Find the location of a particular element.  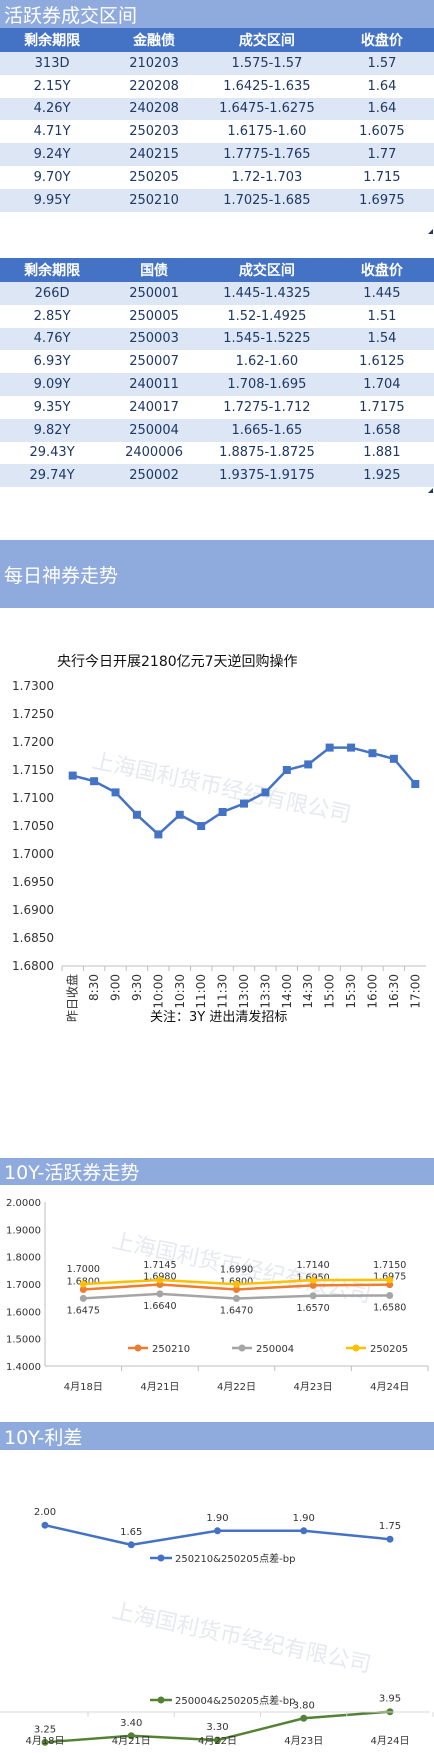

table-cell: 1.6475-1.6275 is located at coordinates (266, 109).